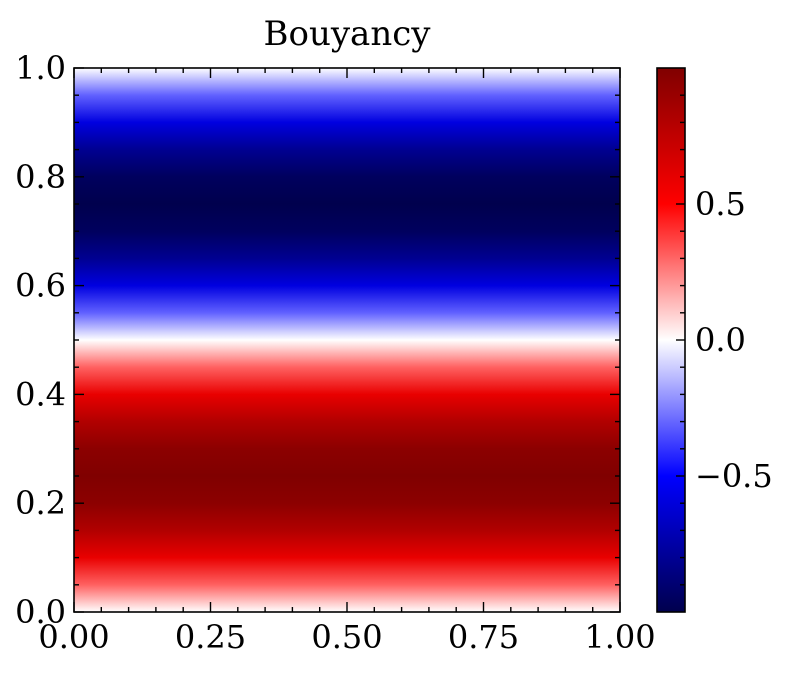 The width and height of the screenshot is (788, 678). What do you see at coordinates (483, 637) in the screenshot?
I see `x-tick-label: 0.75` at bounding box center [483, 637].